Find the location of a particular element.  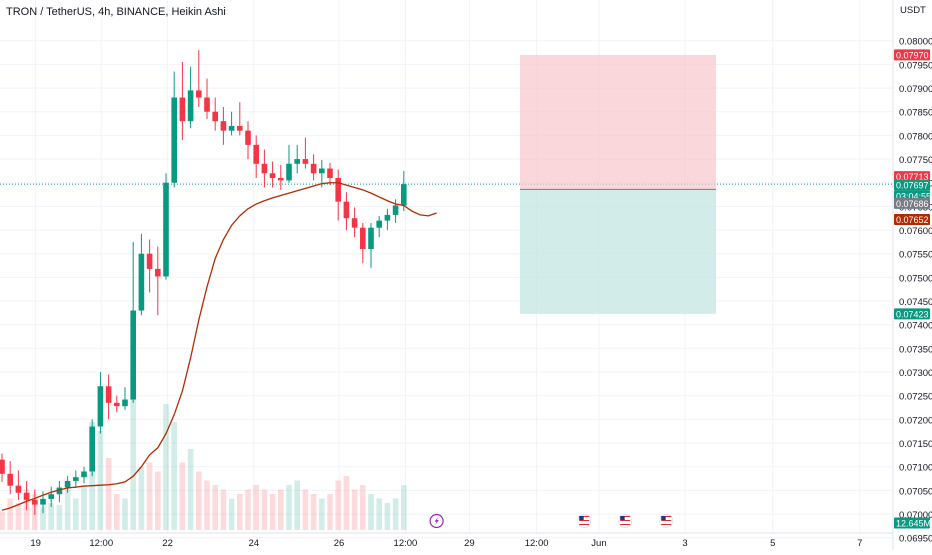

us-flag-canton is located at coordinates (581, 518).